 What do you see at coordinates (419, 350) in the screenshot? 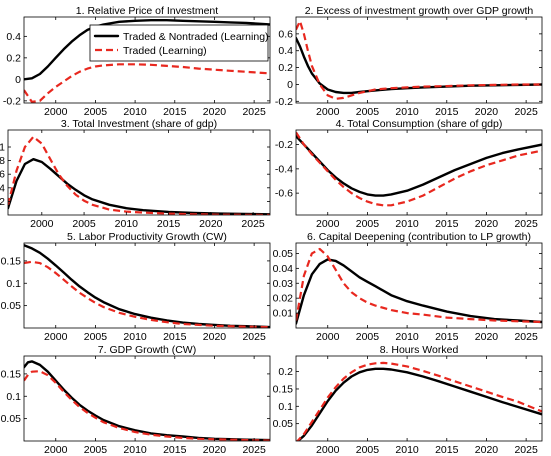
I see `panel-title: 8. Hours Worked` at bounding box center [419, 350].